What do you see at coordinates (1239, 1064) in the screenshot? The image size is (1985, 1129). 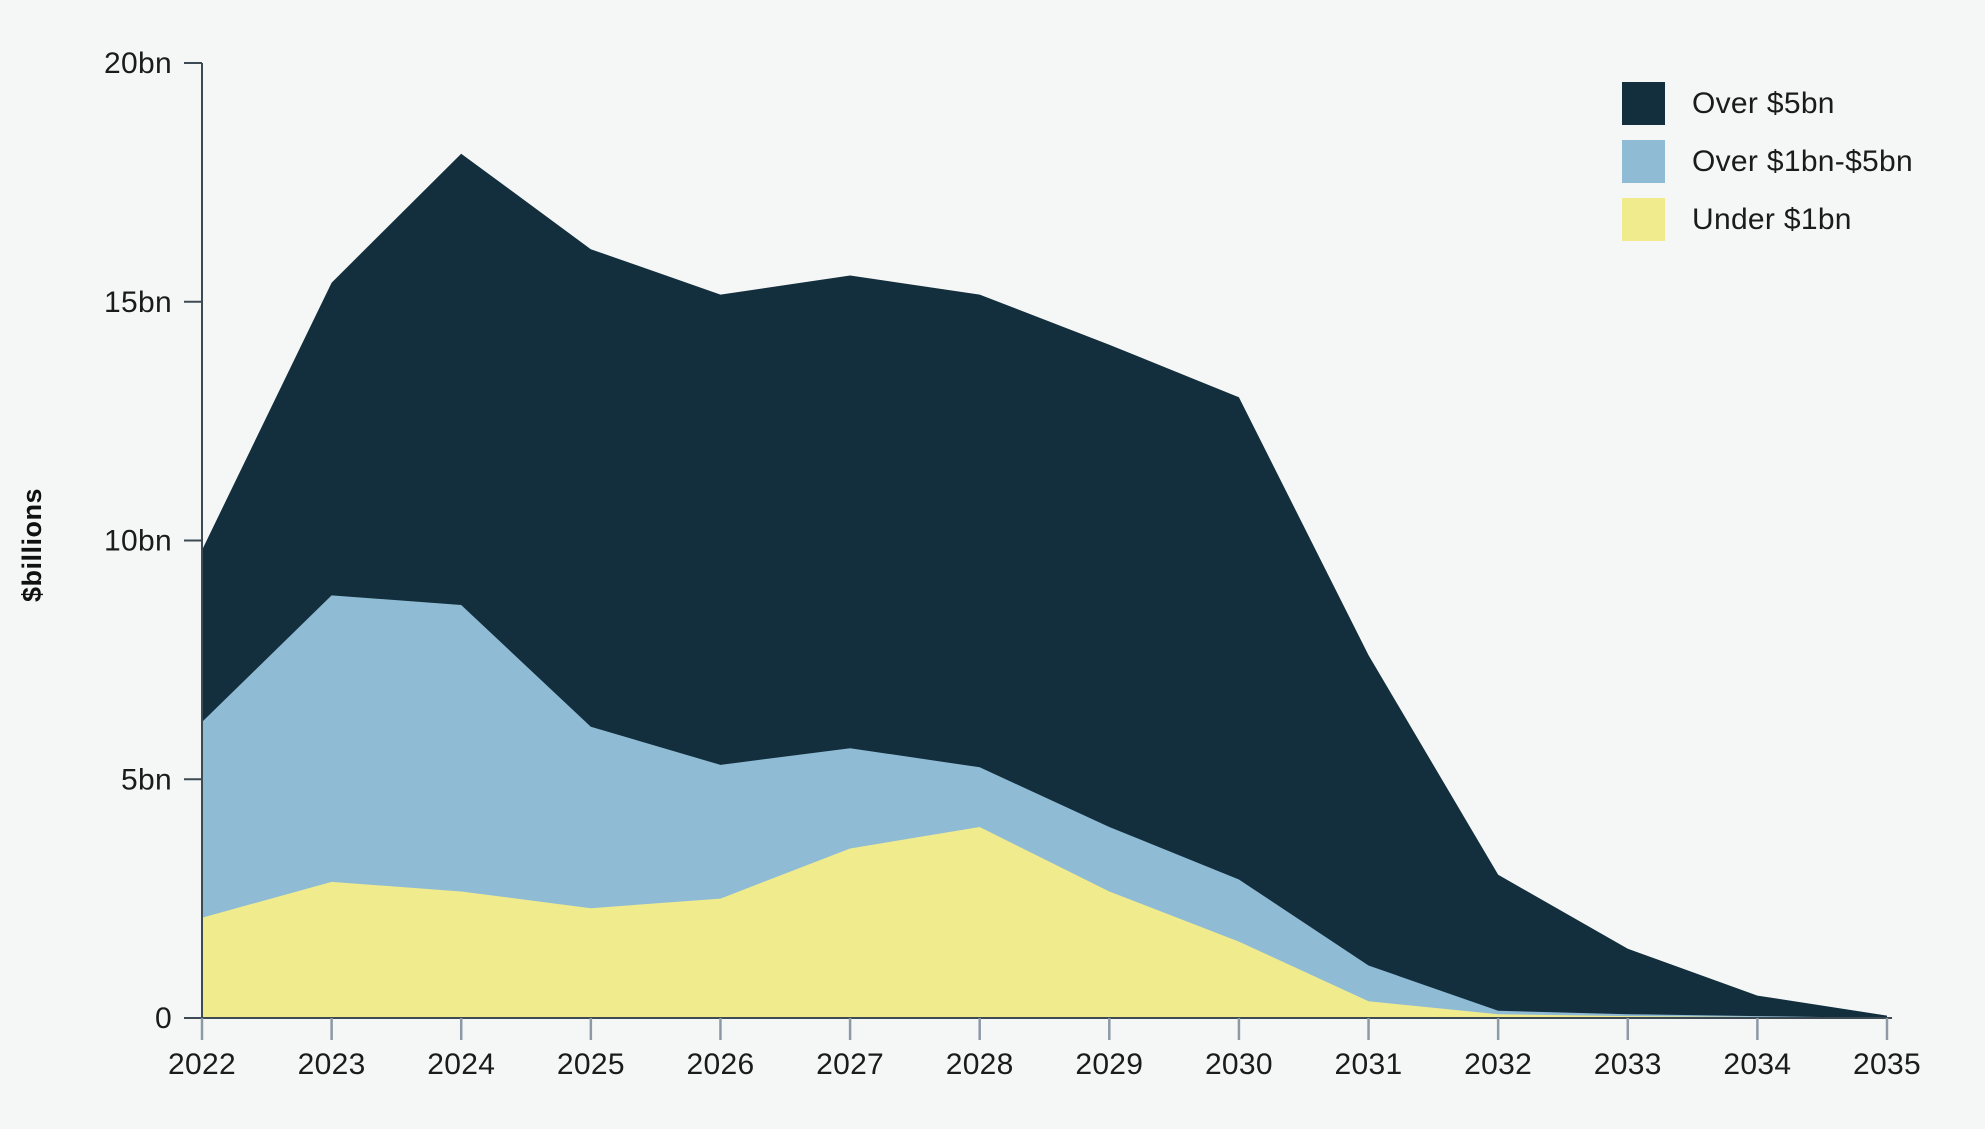 I see `x-tick-label: 2030` at bounding box center [1239, 1064].